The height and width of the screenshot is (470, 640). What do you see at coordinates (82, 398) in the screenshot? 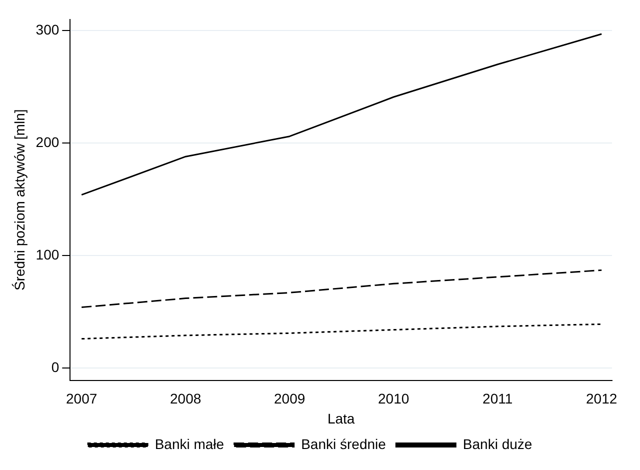
I see `x-tick-label: 2007` at bounding box center [82, 398].